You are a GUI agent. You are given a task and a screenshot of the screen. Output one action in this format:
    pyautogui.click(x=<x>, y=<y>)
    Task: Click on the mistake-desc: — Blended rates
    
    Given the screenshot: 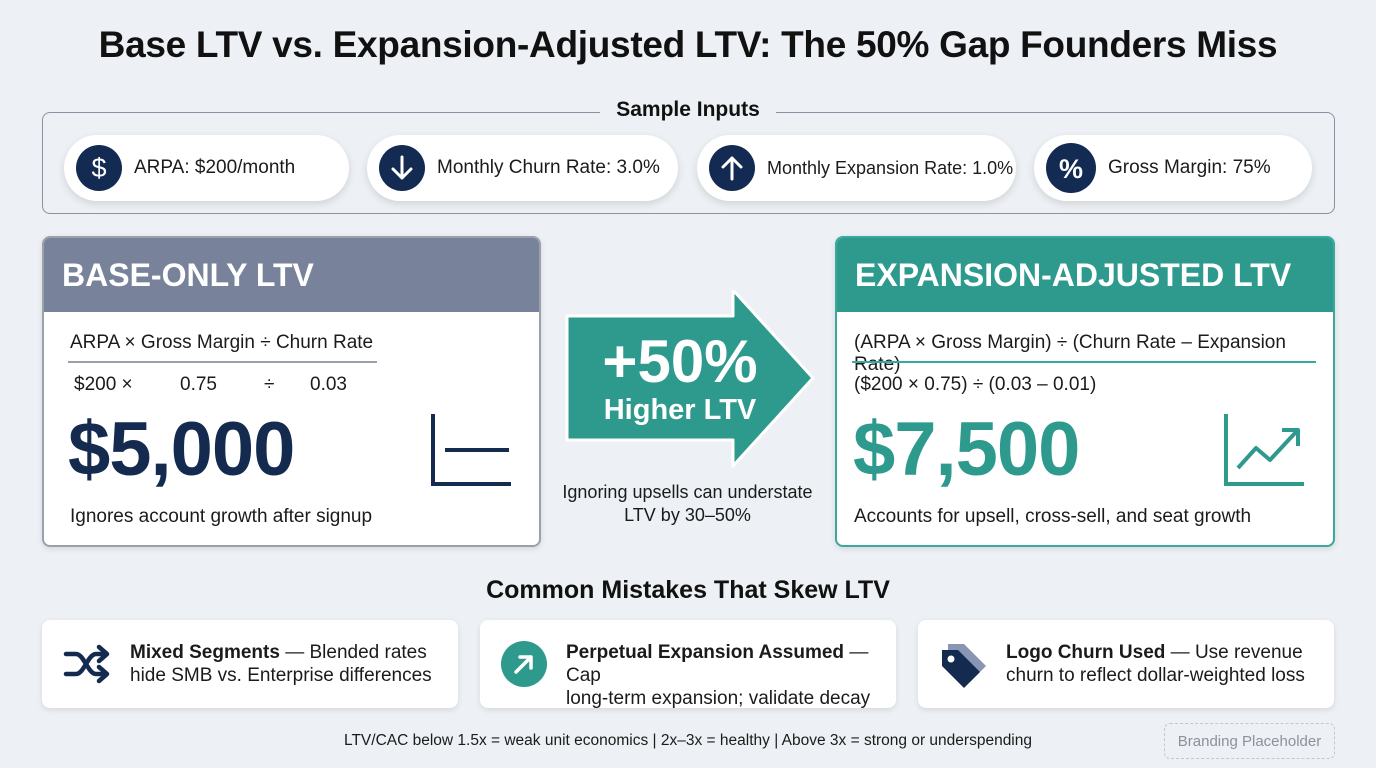 What is the action you would take?
    pyautogui.click(x=353, y=652)
    